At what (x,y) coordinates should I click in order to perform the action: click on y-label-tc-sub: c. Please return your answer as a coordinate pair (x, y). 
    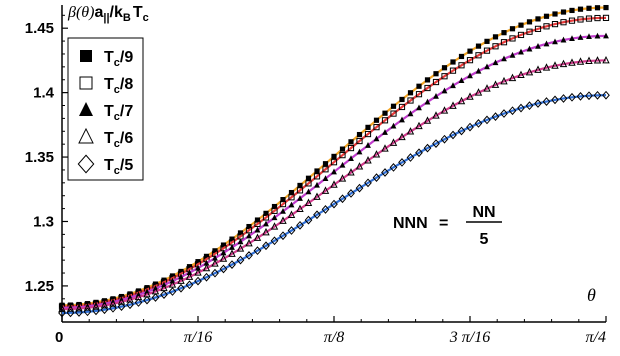
    Looking at the image, I should click on (146, 18).